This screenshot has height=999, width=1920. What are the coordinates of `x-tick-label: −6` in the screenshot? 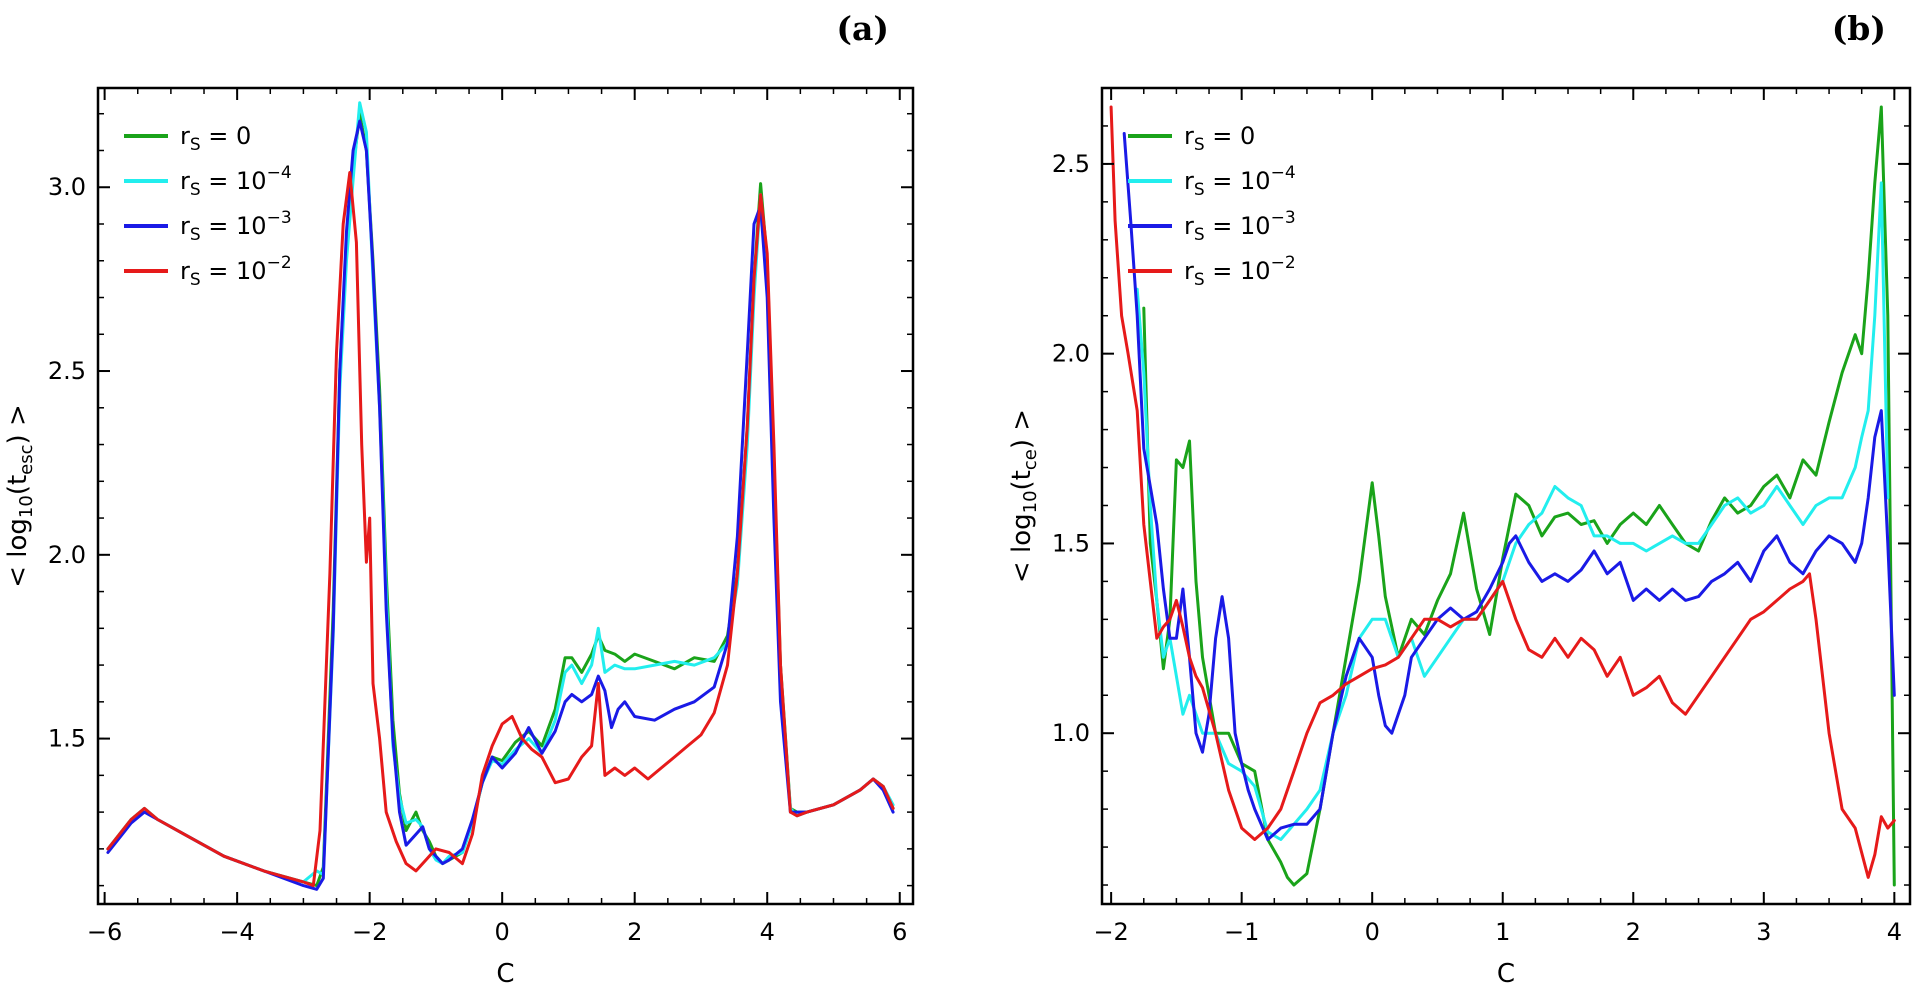 It's located at (104, 932).